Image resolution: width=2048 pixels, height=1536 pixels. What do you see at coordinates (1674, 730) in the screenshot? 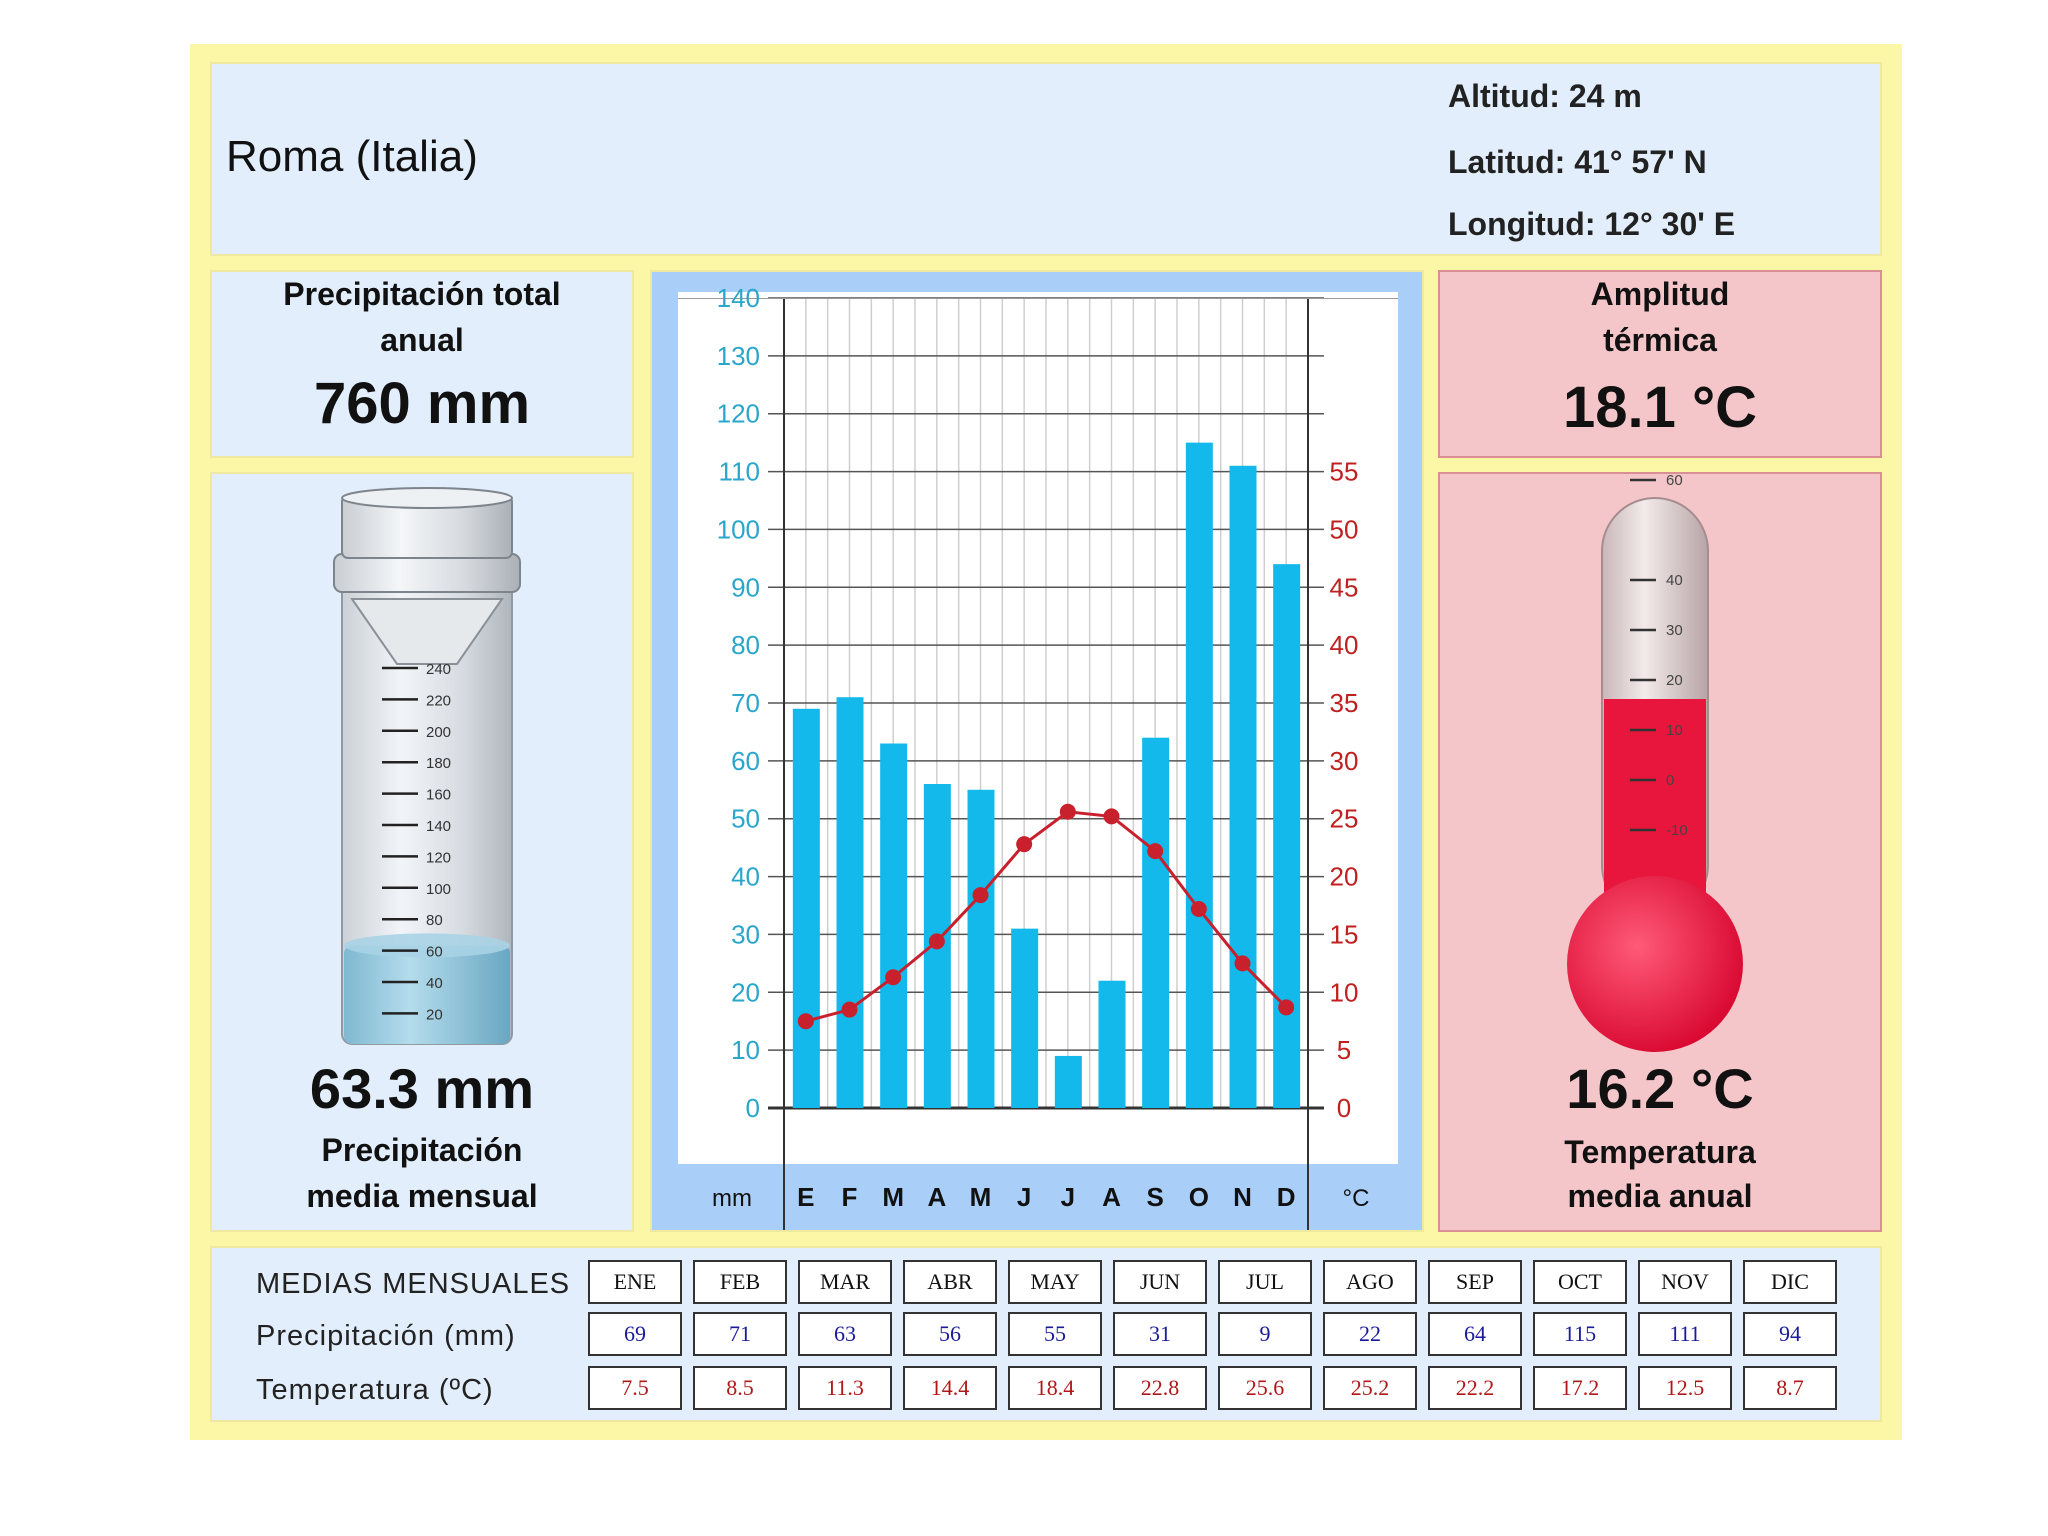
I see `thermo-tick-label: 10` at bounding box center [1674, 730].